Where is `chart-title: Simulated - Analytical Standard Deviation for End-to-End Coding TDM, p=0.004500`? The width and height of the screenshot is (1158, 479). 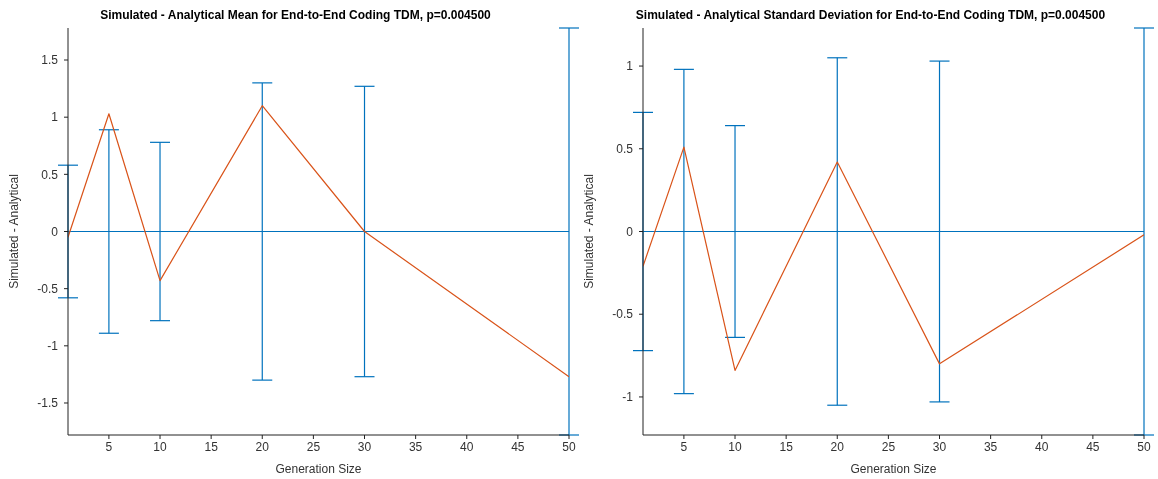
chart-title: Simulated - Analytical Standard Deviation for End-to-End Coding TDM, p=0.004500 is located at coordinates (870, 16).